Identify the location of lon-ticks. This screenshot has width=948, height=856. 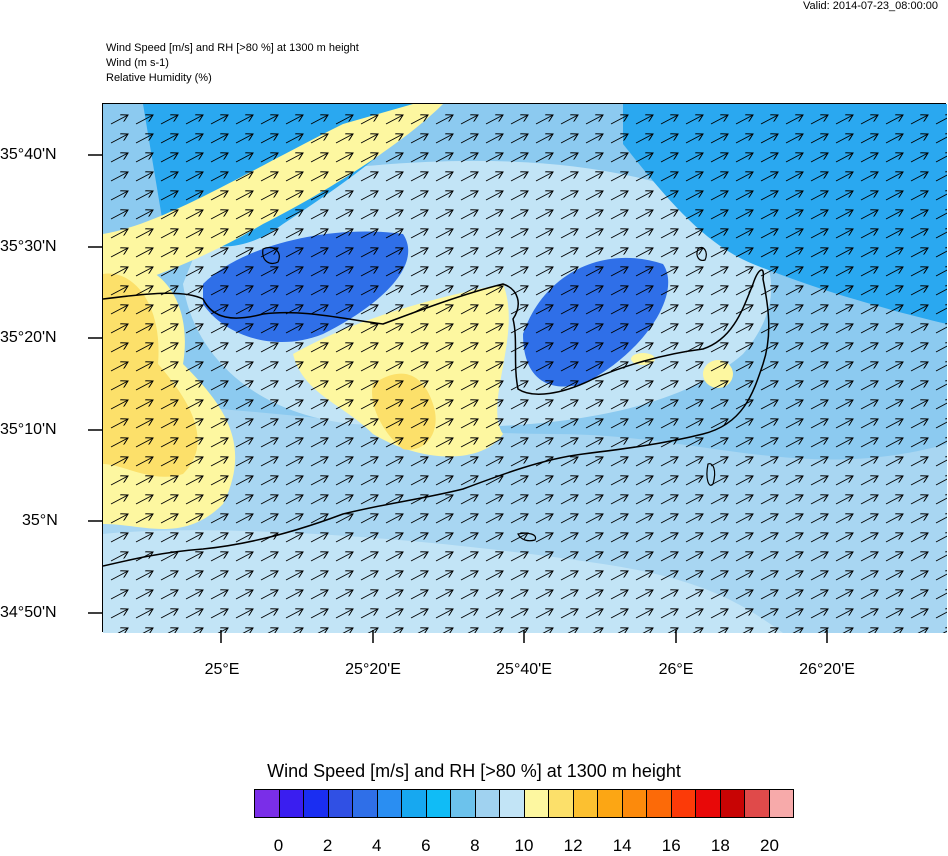
(524, 636).